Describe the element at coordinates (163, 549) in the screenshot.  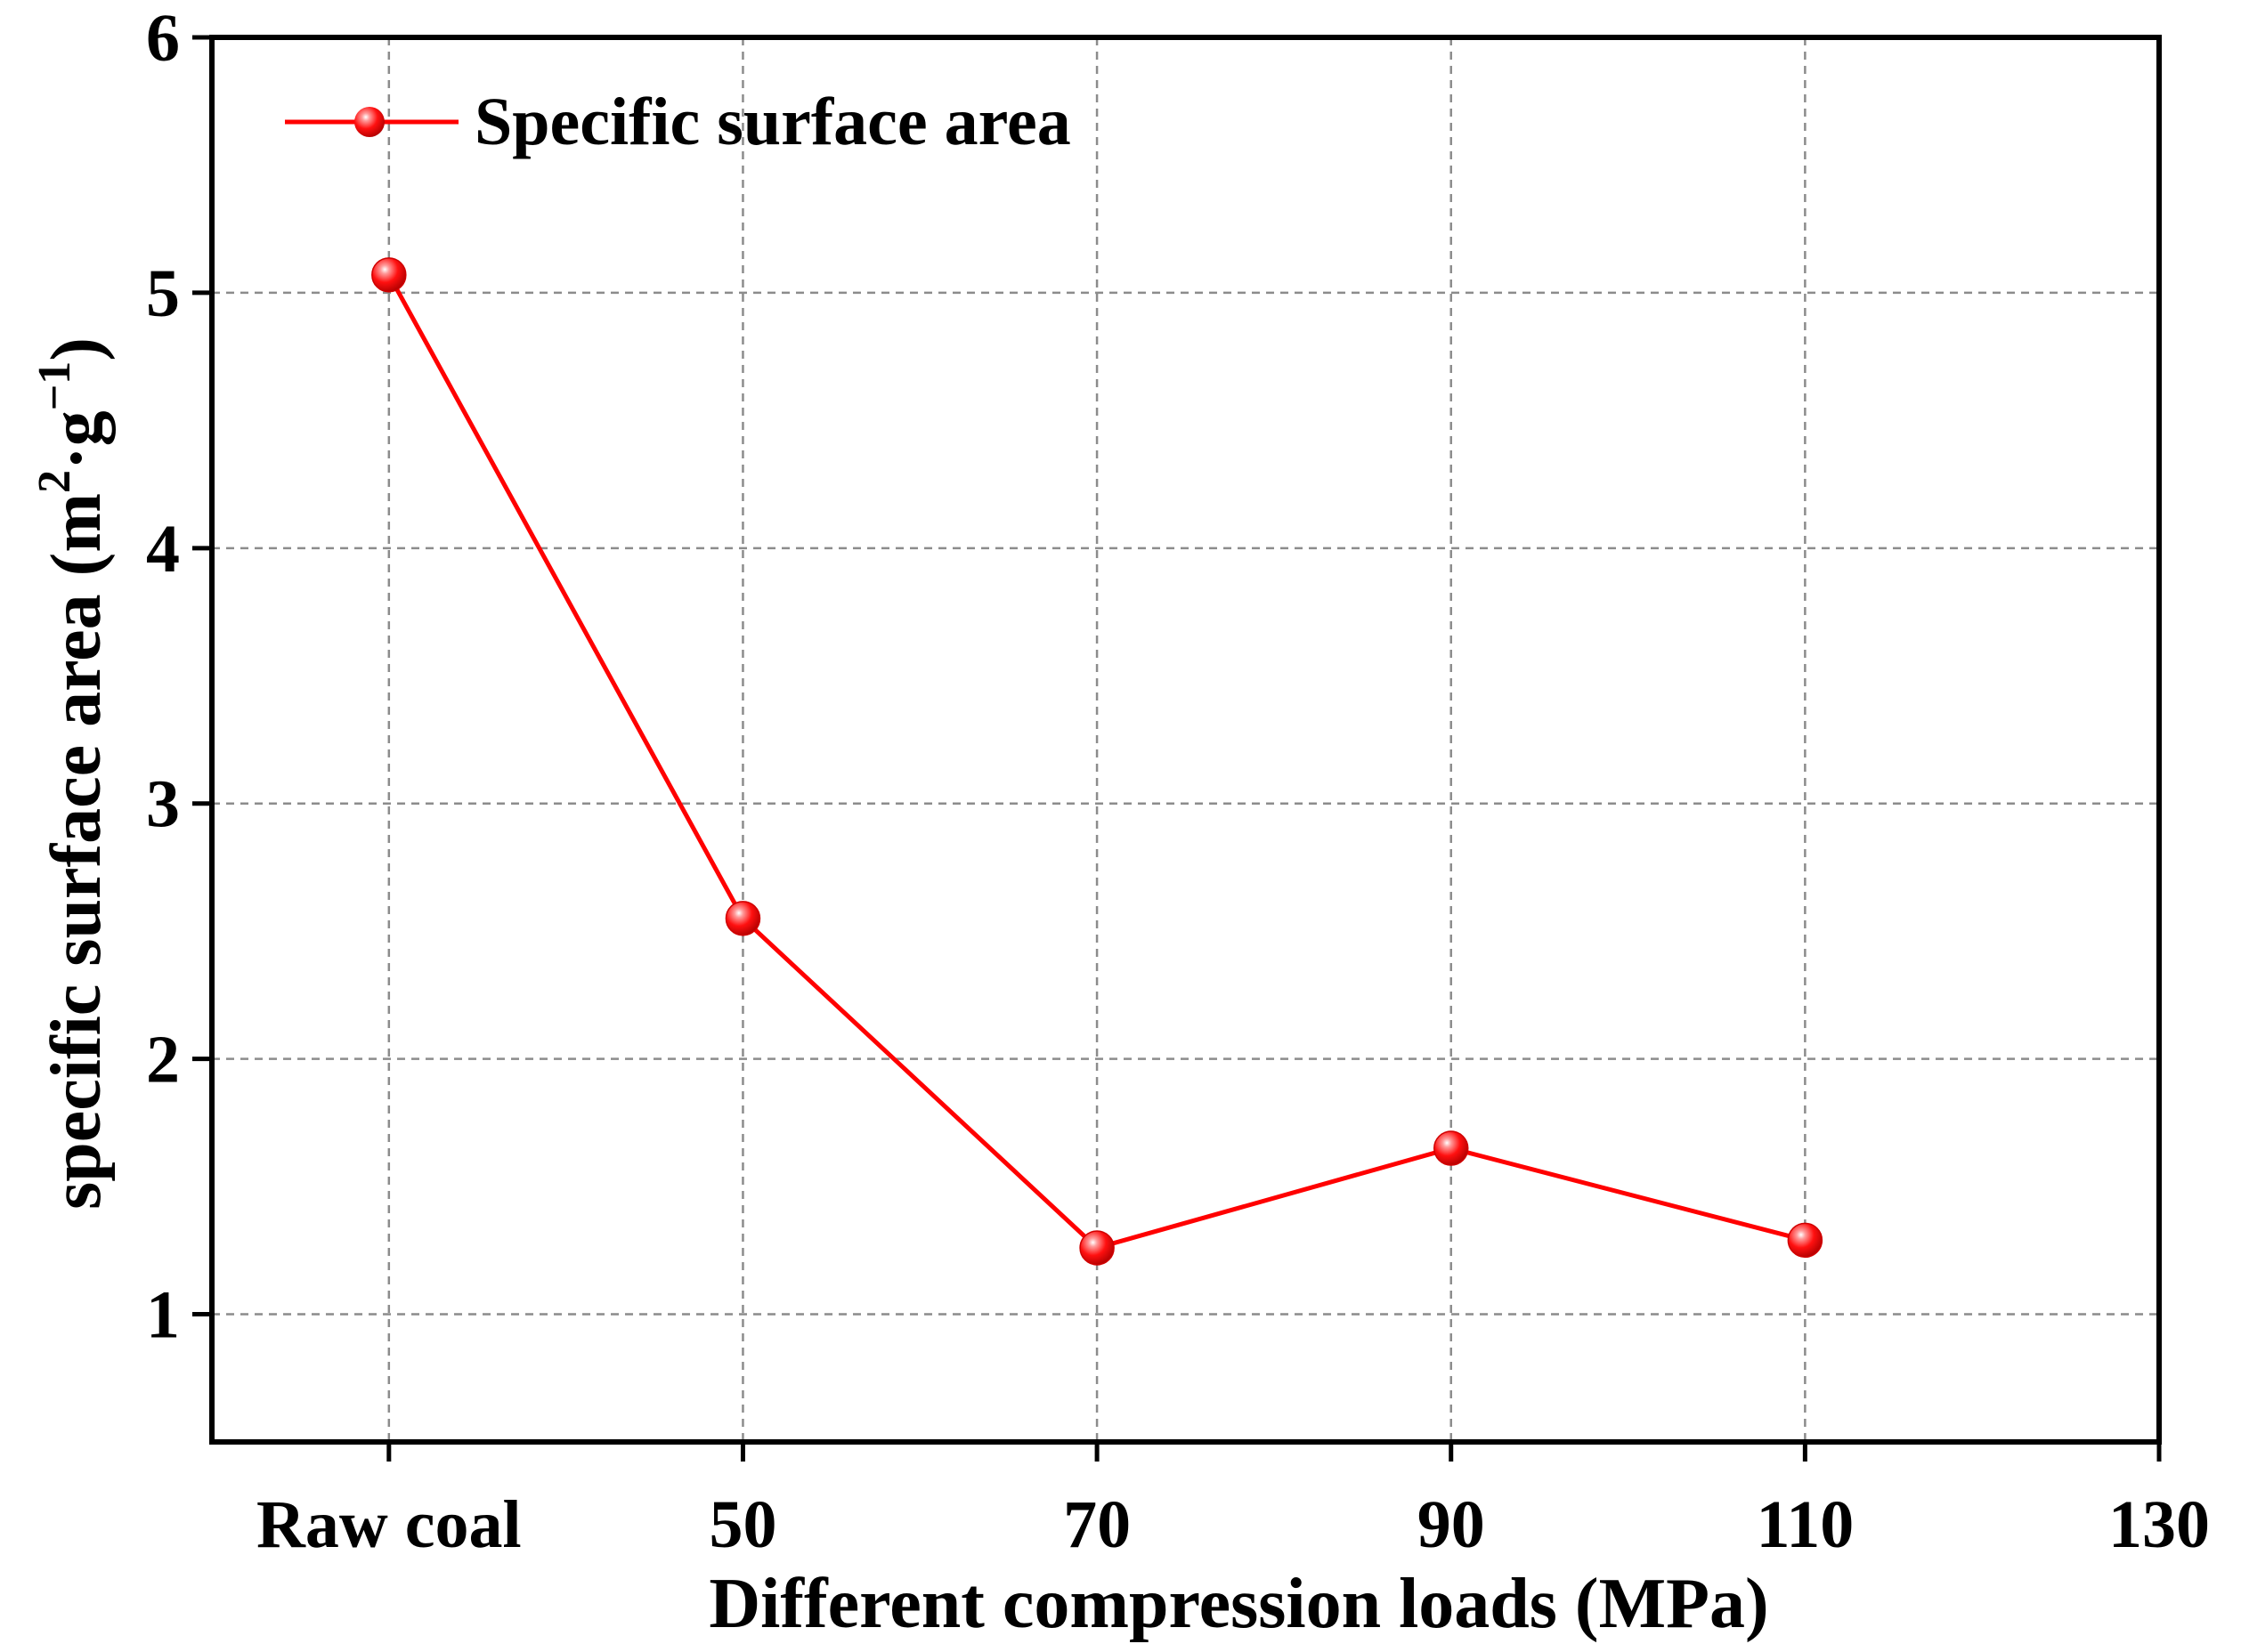
I see `y-tick-label: 4` at that location.